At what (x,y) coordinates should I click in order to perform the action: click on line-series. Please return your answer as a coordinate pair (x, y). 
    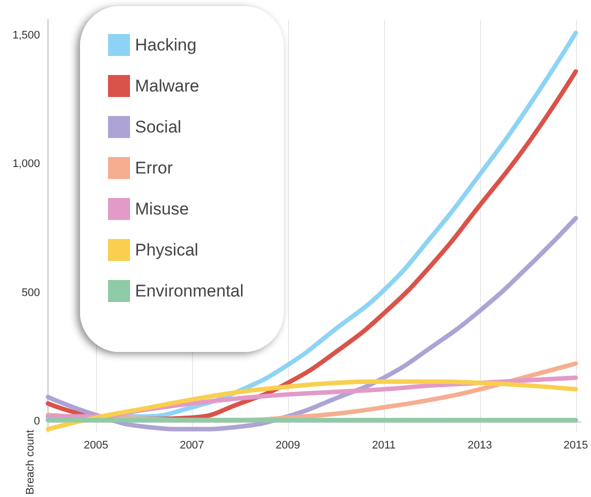
    Looking at the image, I should click on (312, 405).